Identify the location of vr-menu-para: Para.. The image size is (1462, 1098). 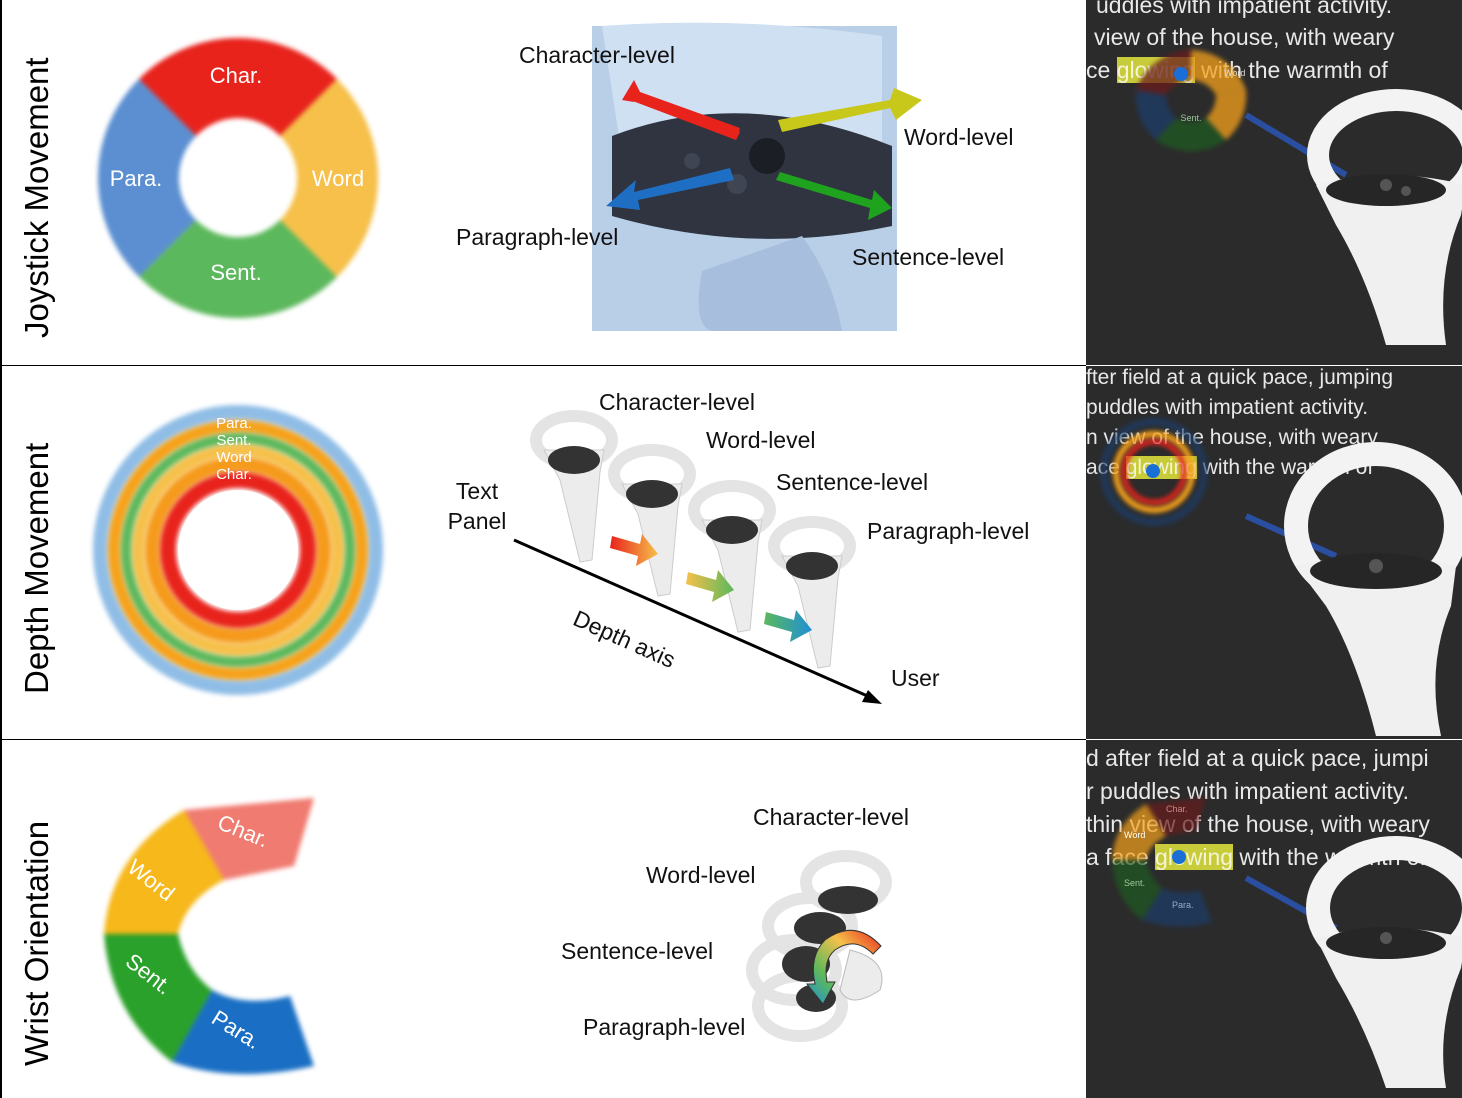
(1183, 905).